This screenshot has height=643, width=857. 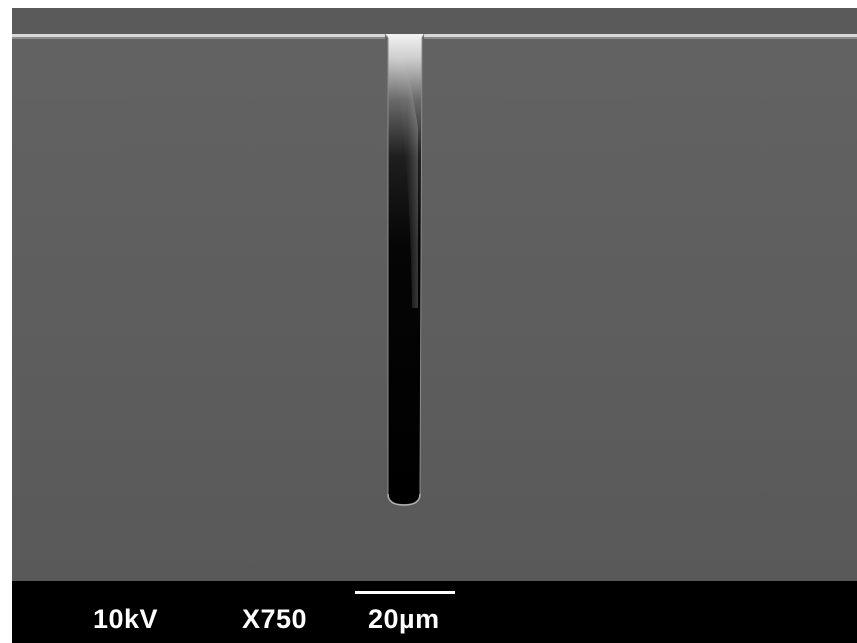 I want to click on surface-edge-left, so click(x=198, y=35).